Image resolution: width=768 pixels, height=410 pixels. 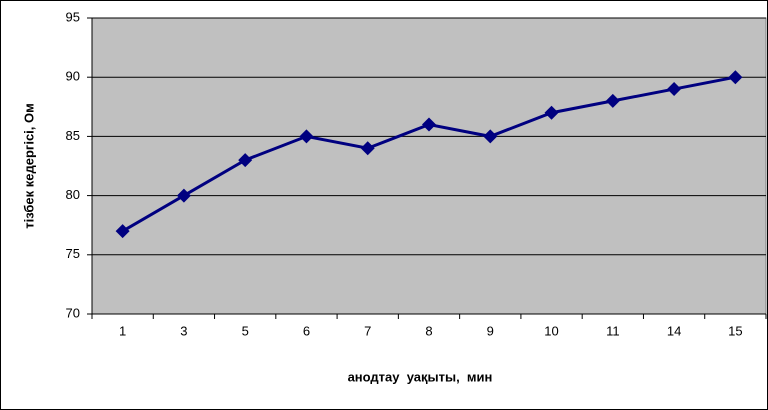 What do you see at coordinates (551, 330) in the screenshot?
I see `x-tick-label: 10` at bounding box center [551, 330].